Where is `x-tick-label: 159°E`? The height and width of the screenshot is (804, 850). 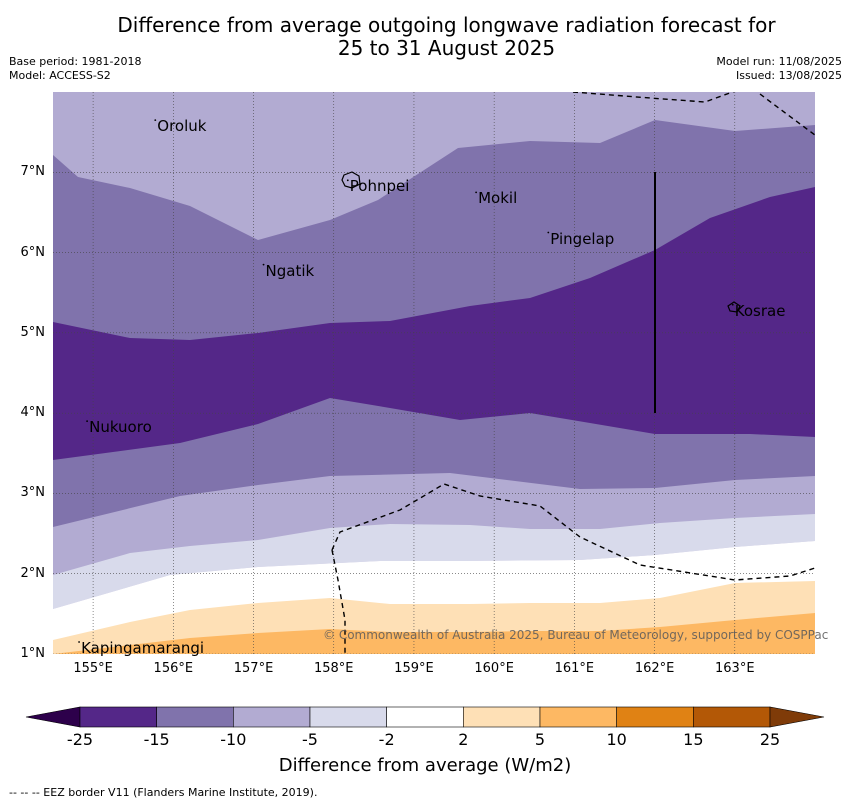 x-tick-label: 159°E is located at coordinates (414, 668).